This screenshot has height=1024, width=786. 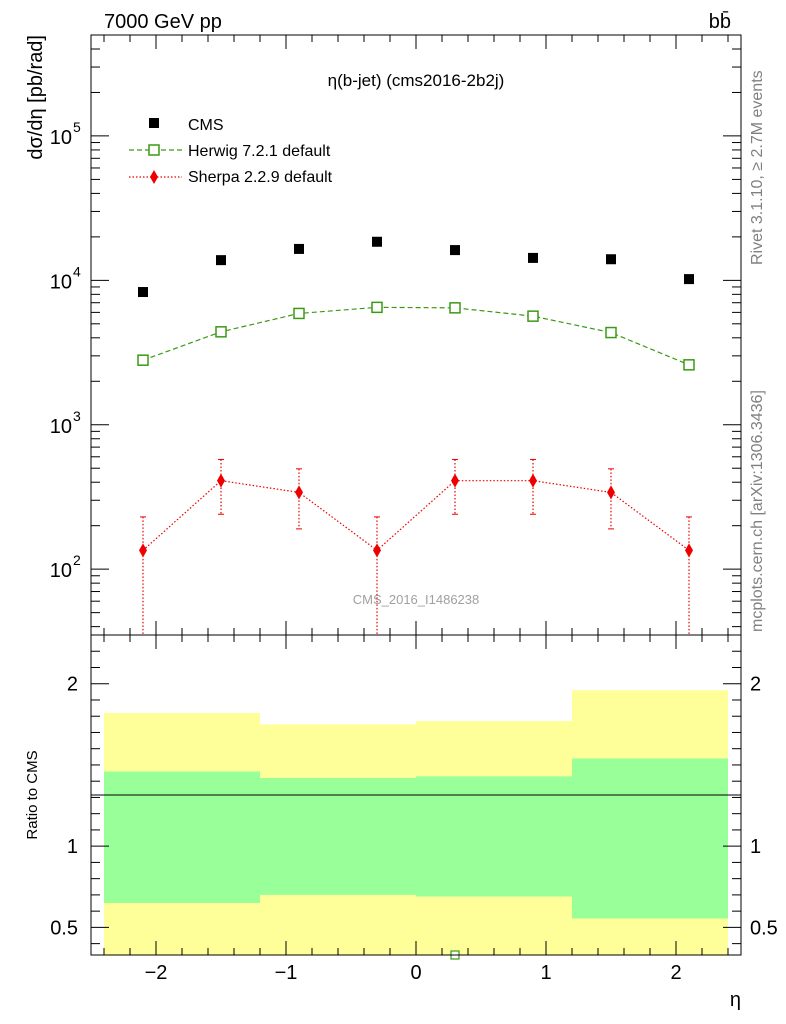 I want to click on watermark: CMS_2016_I1486238, so click(x=416, y=599).